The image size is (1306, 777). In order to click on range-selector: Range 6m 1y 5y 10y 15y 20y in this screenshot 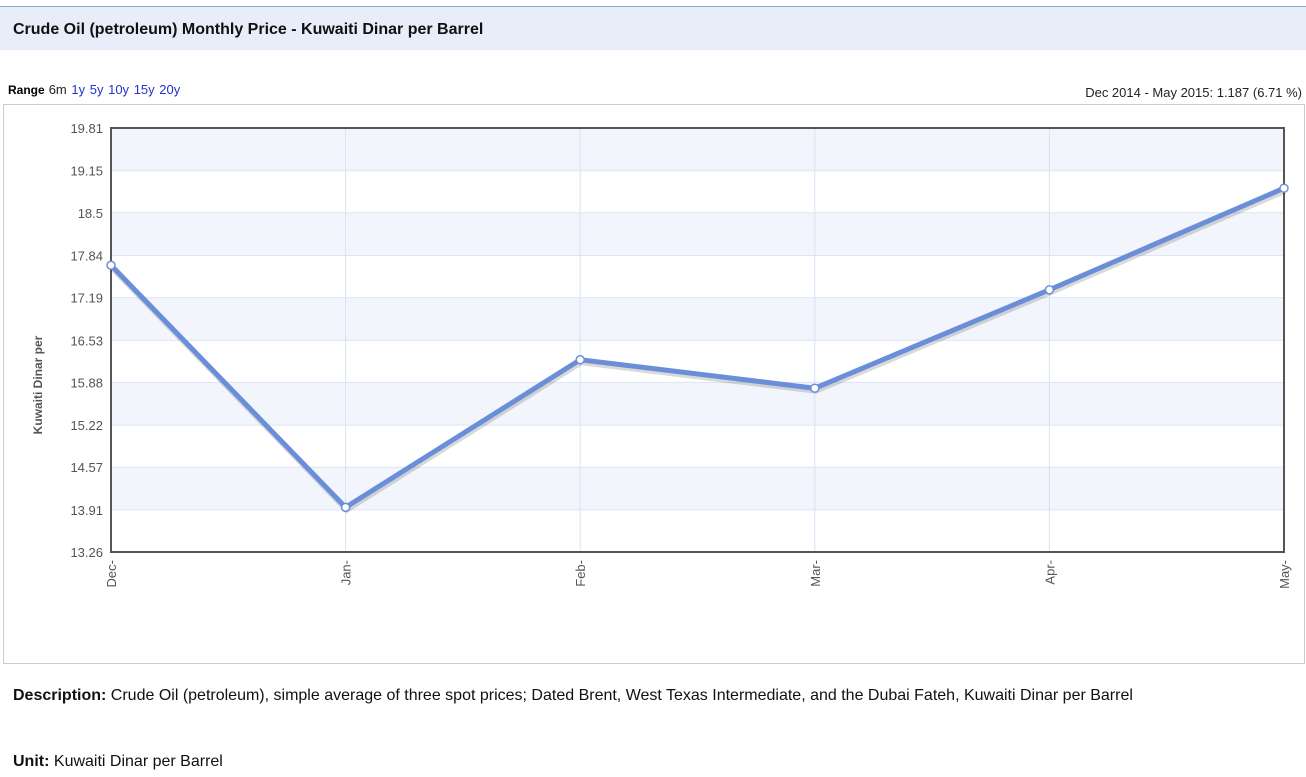, I will do `click(94, 89)`.